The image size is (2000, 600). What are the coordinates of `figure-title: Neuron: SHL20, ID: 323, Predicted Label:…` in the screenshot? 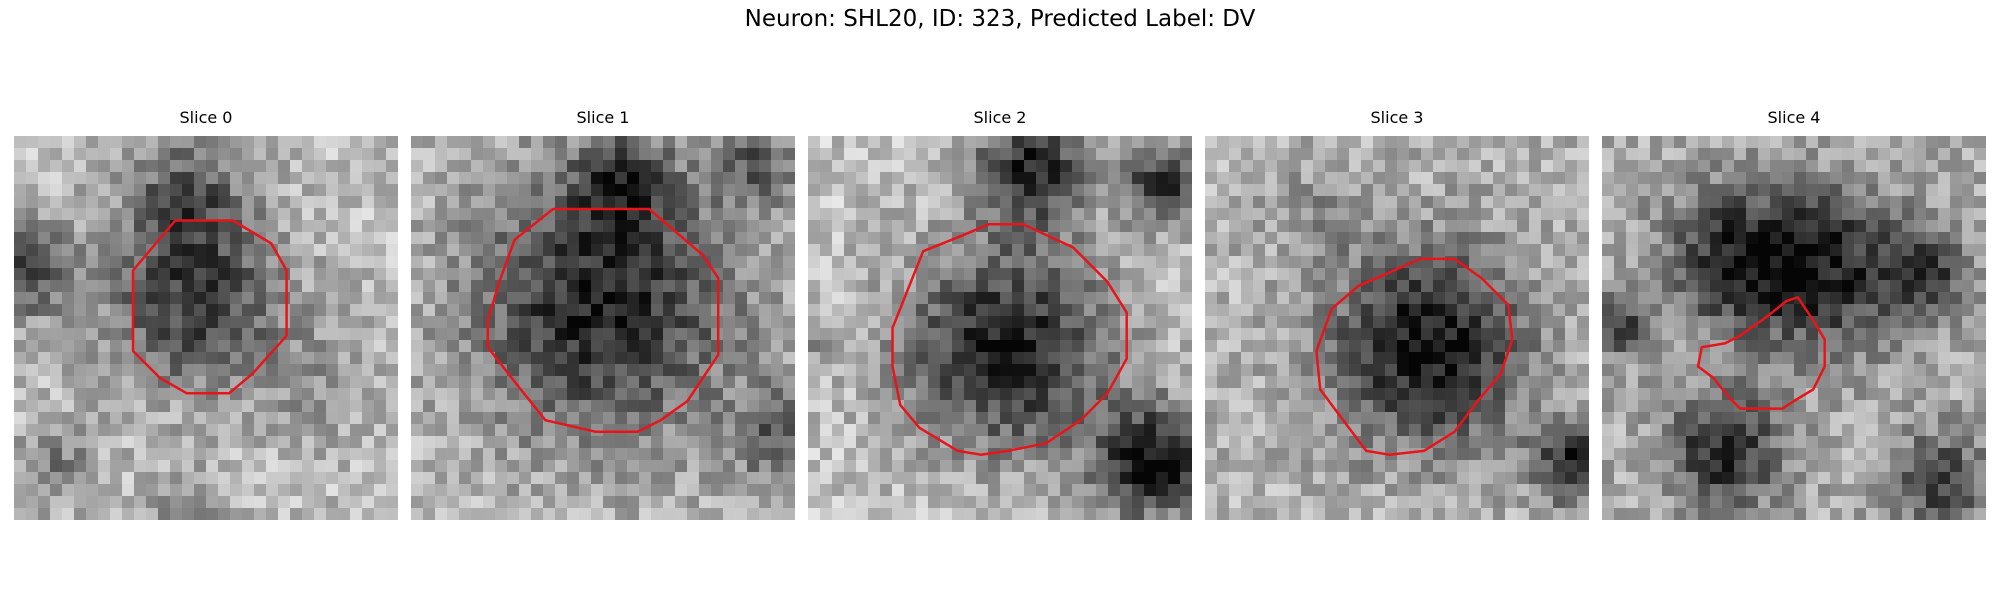 It's located at (1000, 19).